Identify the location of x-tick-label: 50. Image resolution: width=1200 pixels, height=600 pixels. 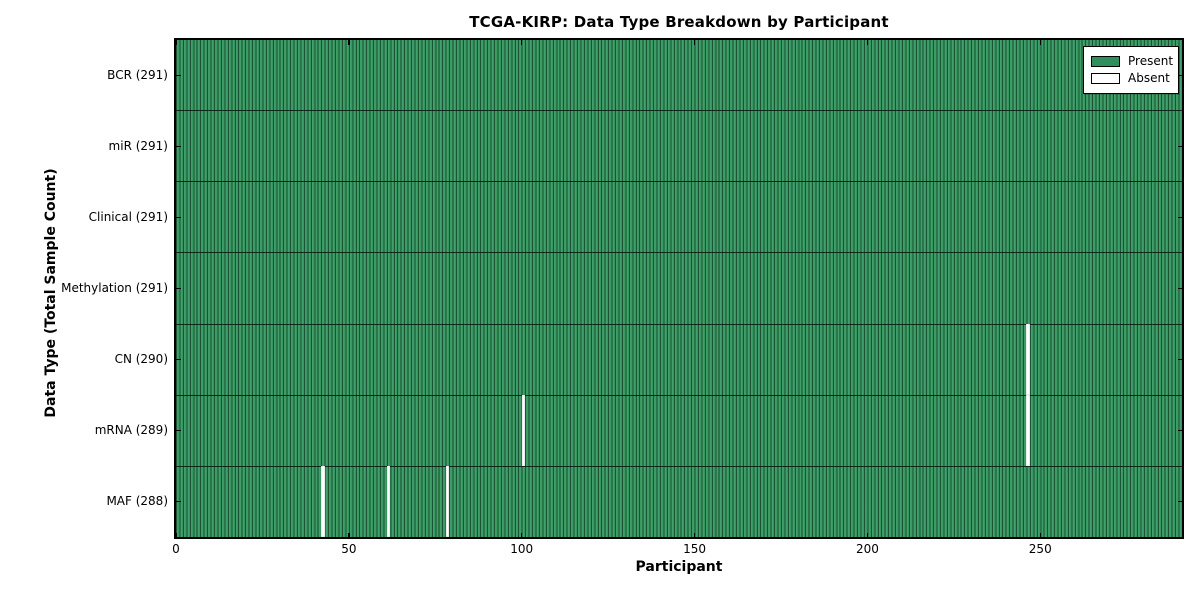
(349, 549).